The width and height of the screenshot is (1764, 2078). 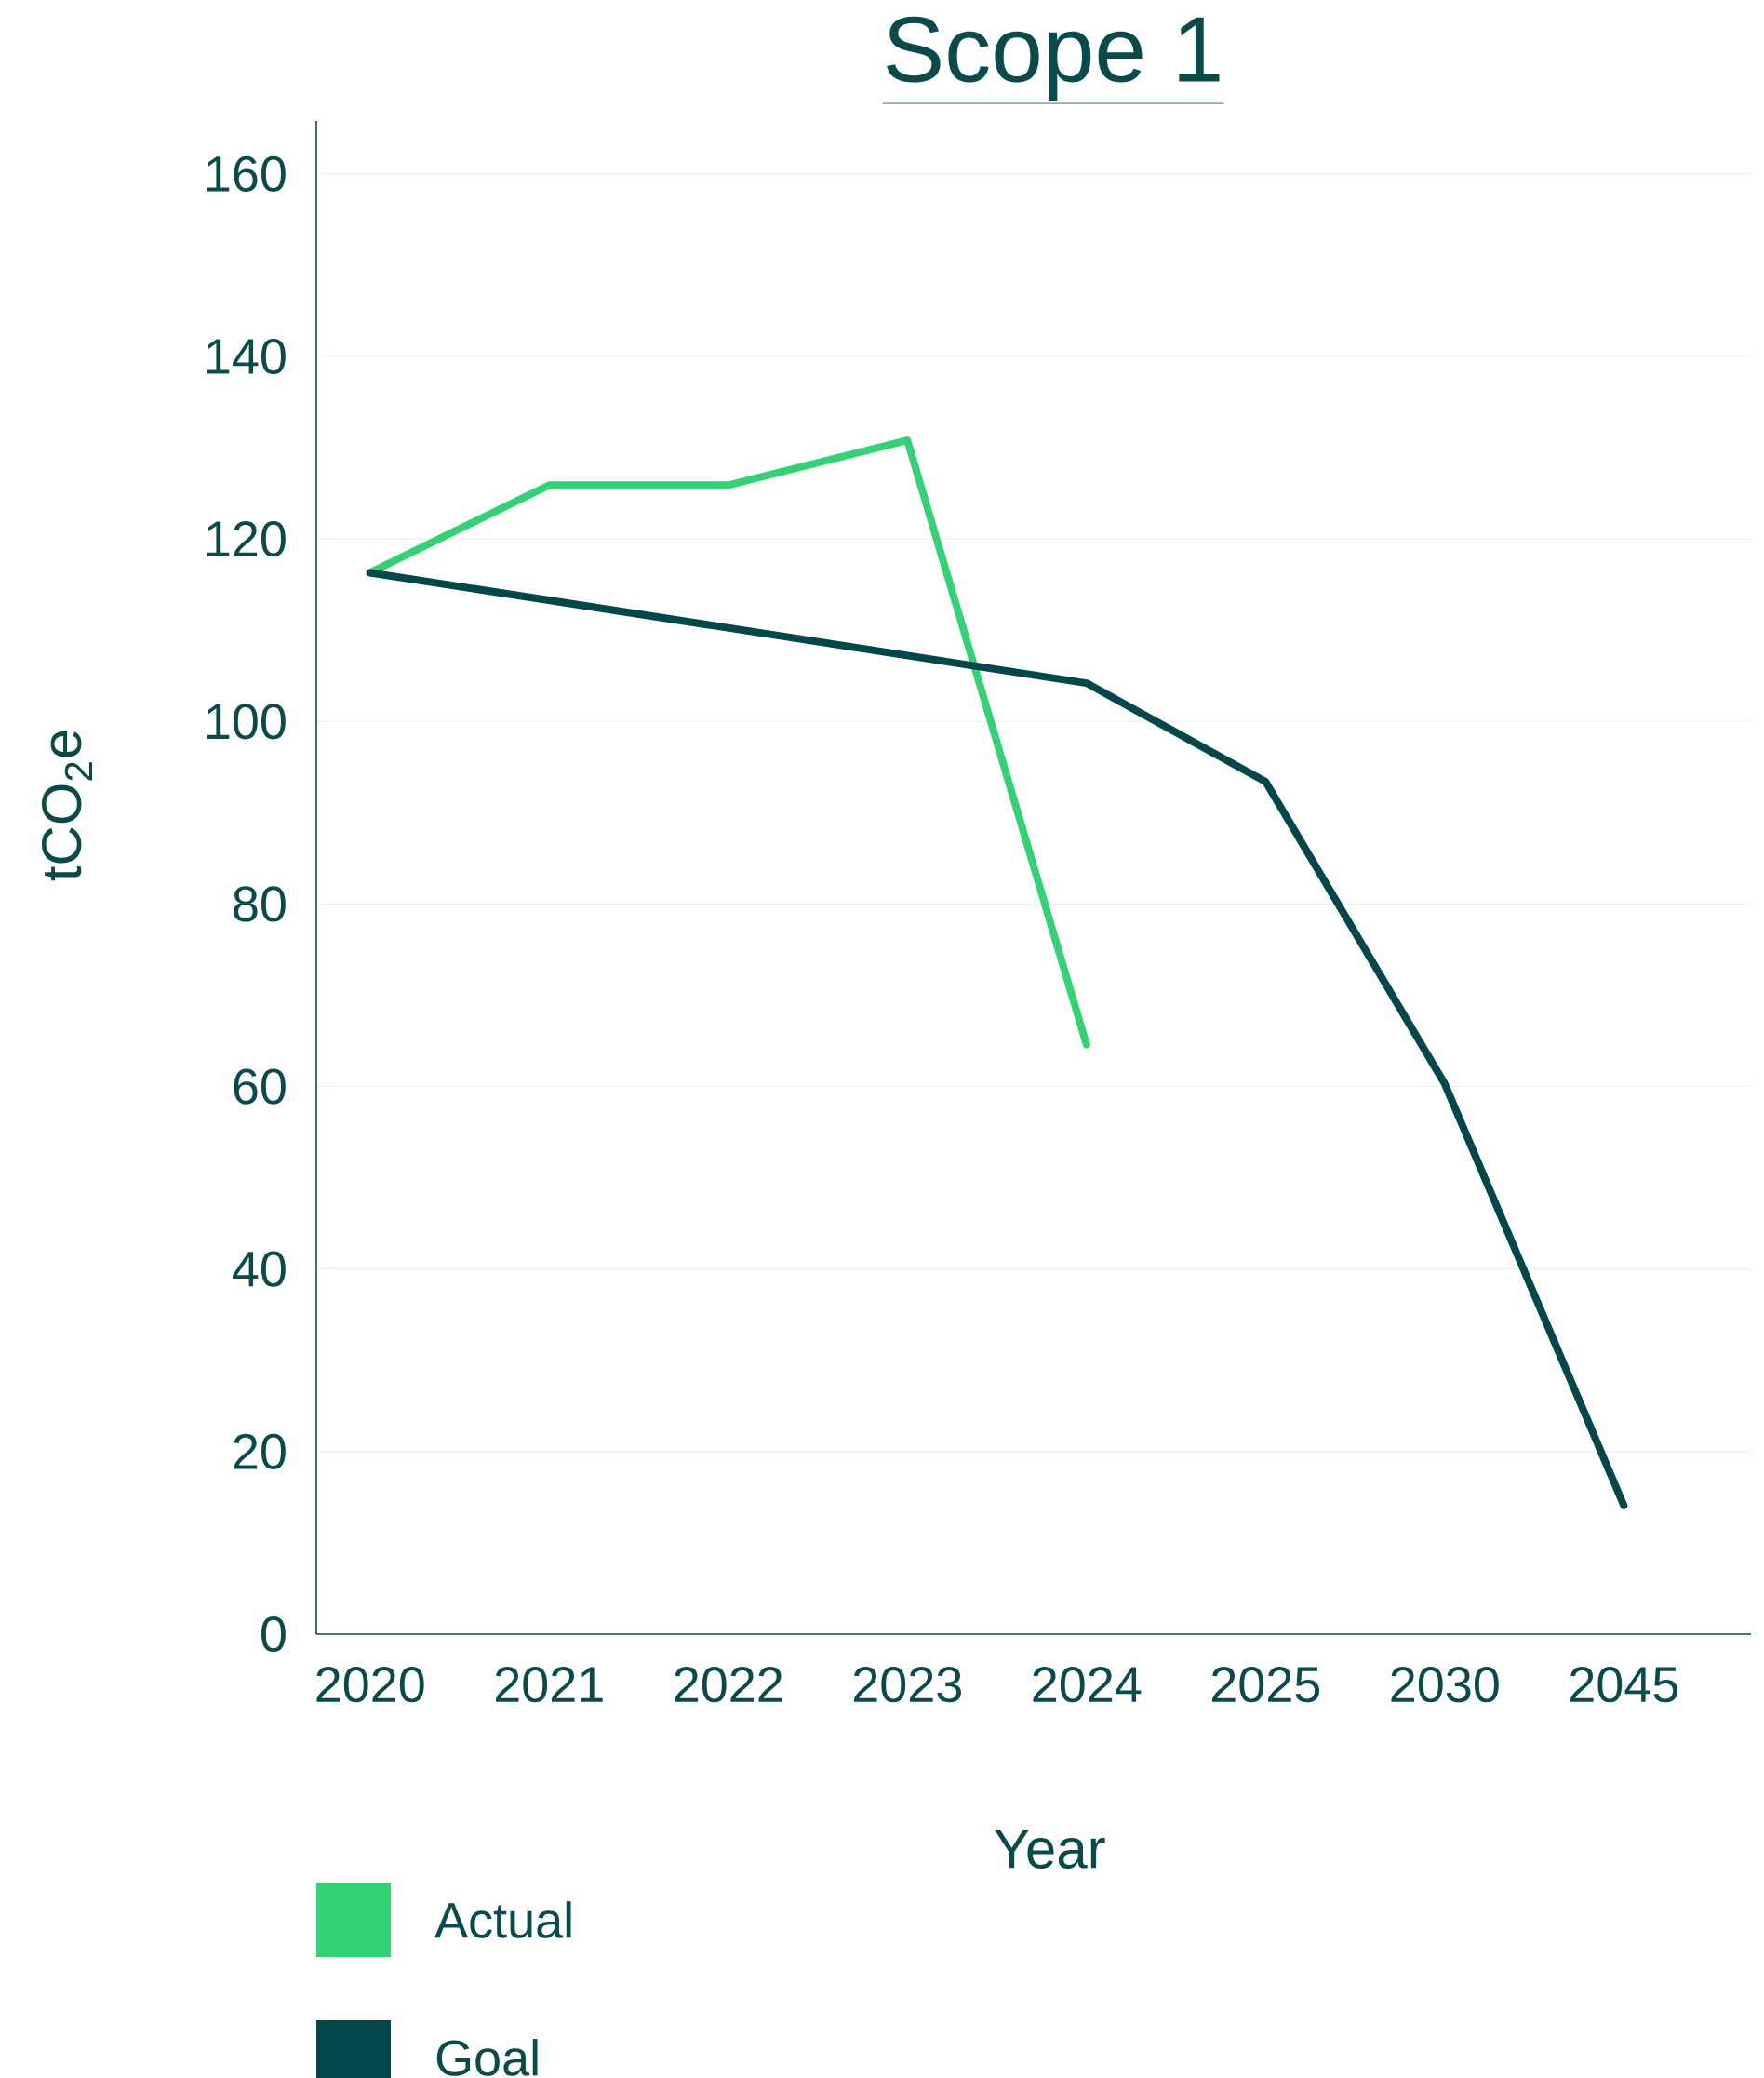 What do you see at coordinates (487, 2057) in the screenshot?
I see `legend-label: Goal` at bounding box center [487, 2057].